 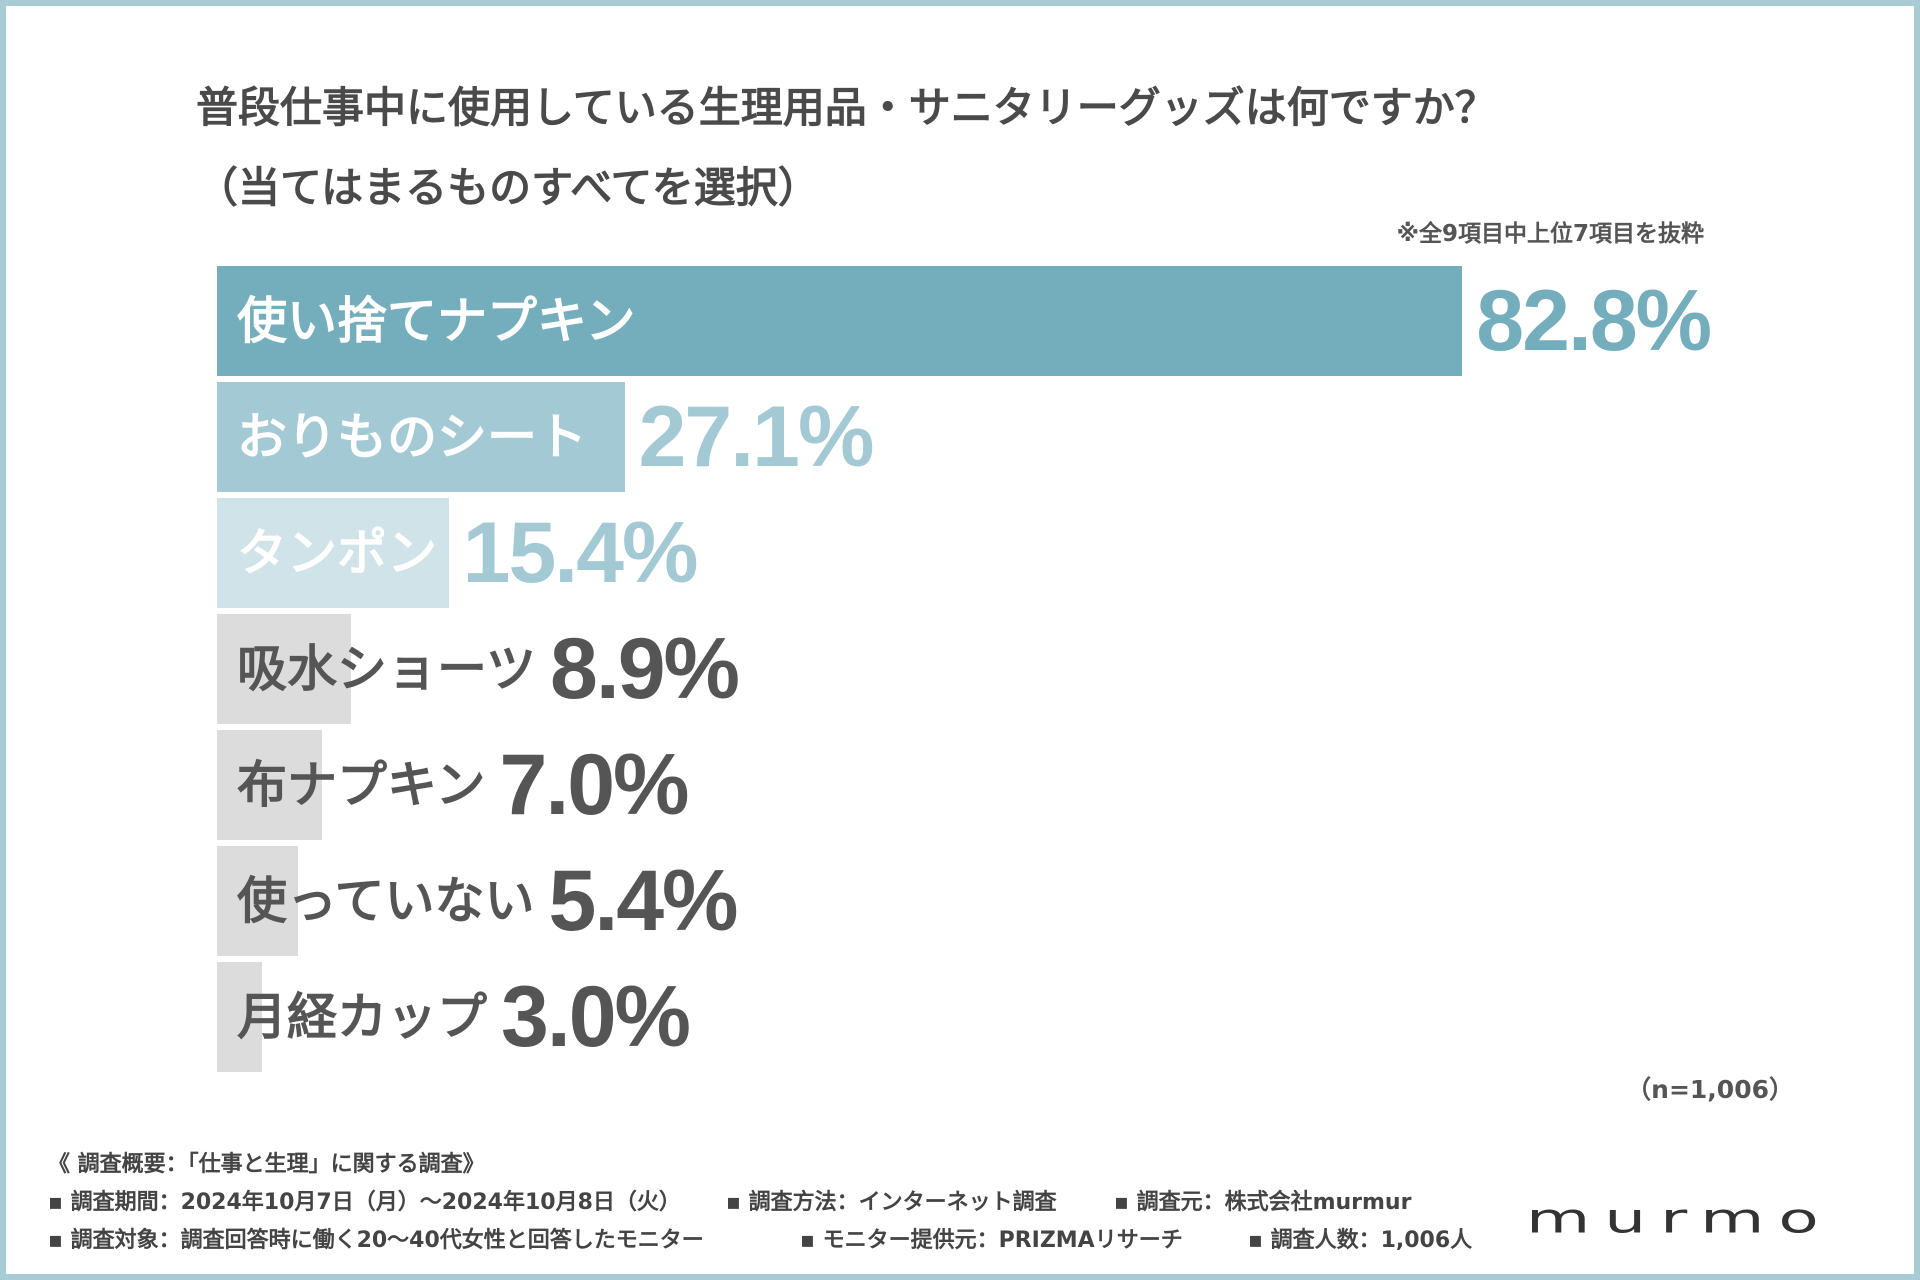 I want to click on bar-value-4: 7.0%, so click(x=594, y=785).